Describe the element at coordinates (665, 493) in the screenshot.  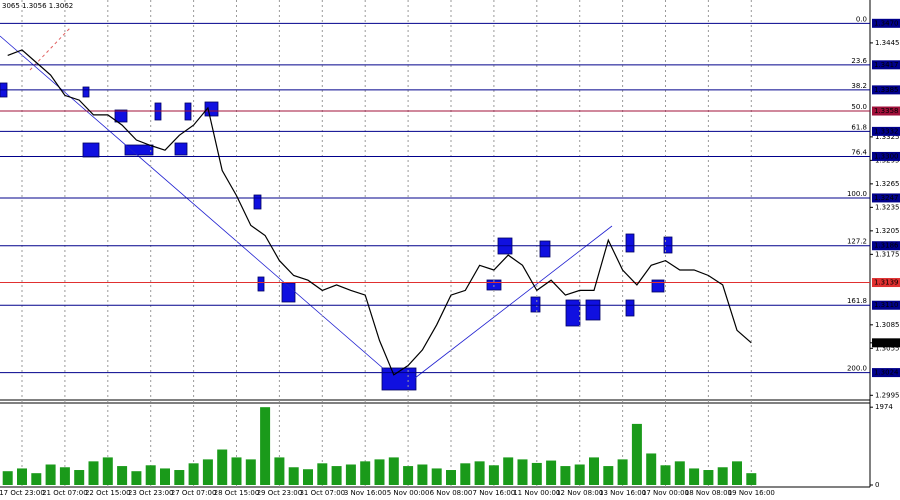
I see `x-tick-label: 17 Nov 00:00` at that location.